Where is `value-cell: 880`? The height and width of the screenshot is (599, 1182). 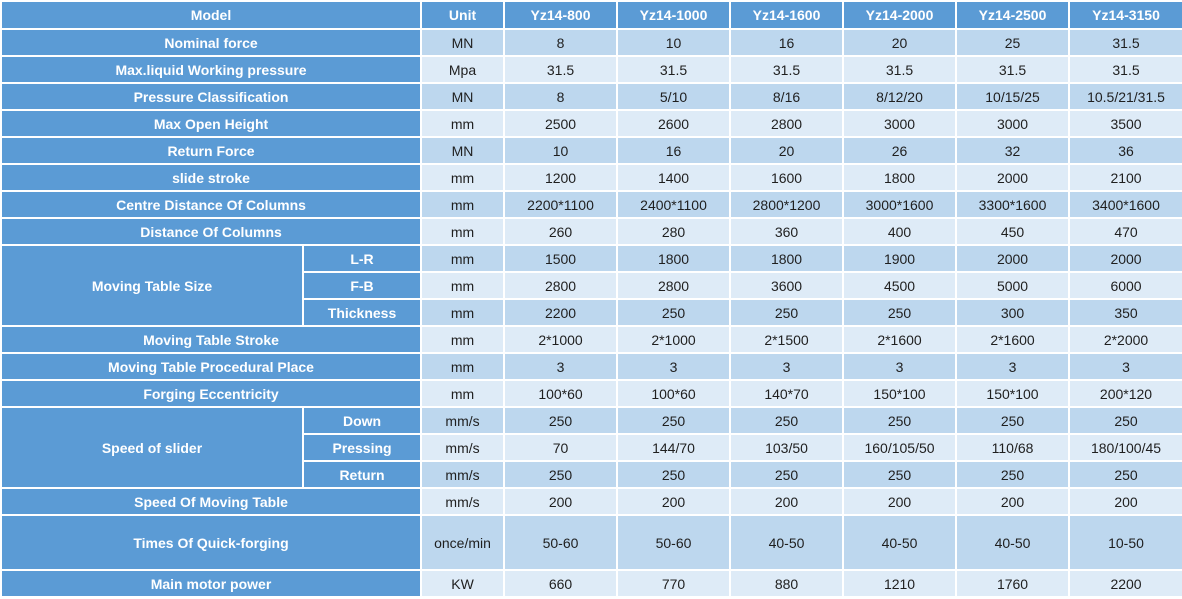 value-cell: 880 is located at coordinates (787, 583).